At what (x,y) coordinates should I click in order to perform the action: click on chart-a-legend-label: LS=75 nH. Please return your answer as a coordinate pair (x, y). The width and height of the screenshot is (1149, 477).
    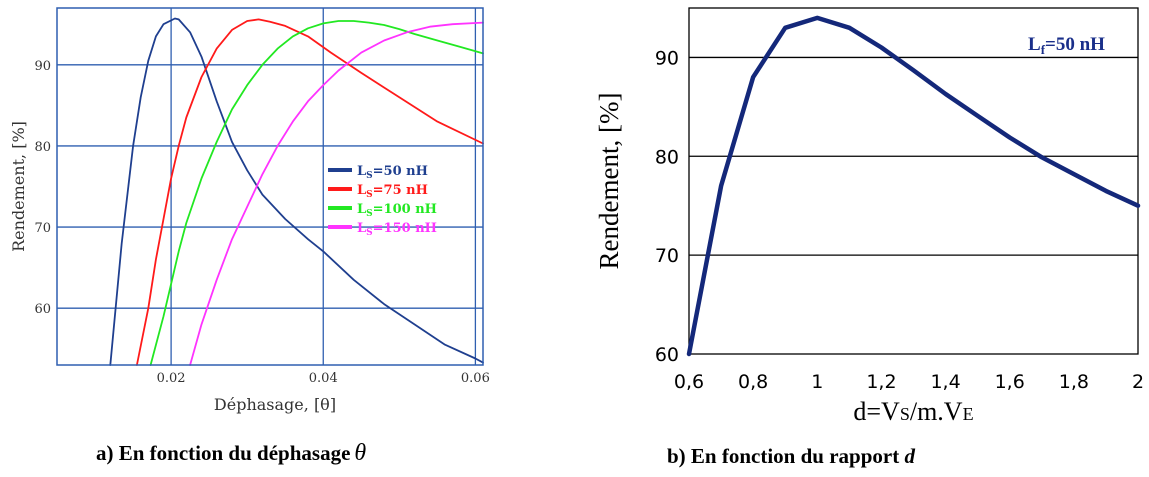
    Looking at the image, I should click on (392, 191).